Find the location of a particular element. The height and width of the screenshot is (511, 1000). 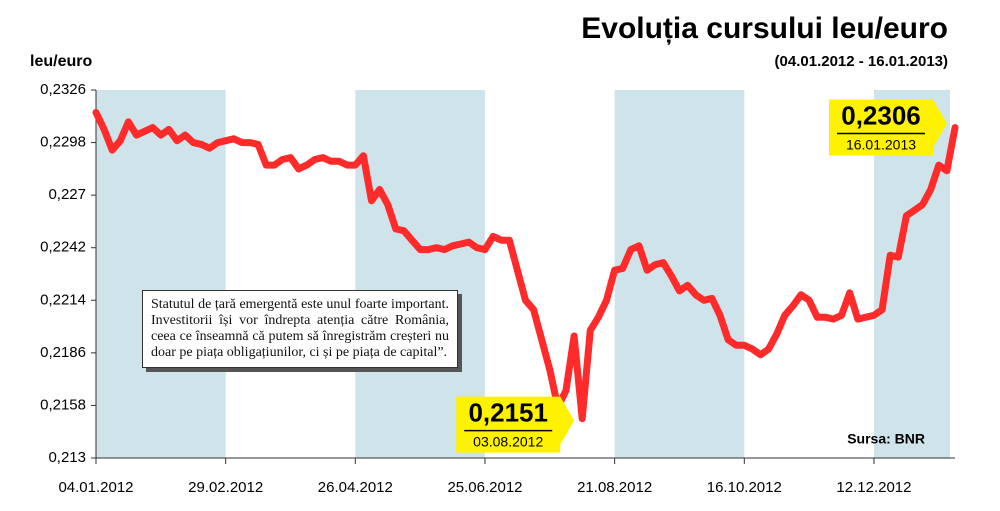

y-tick-label: 0,2298 is located at coordinates (63, 142).